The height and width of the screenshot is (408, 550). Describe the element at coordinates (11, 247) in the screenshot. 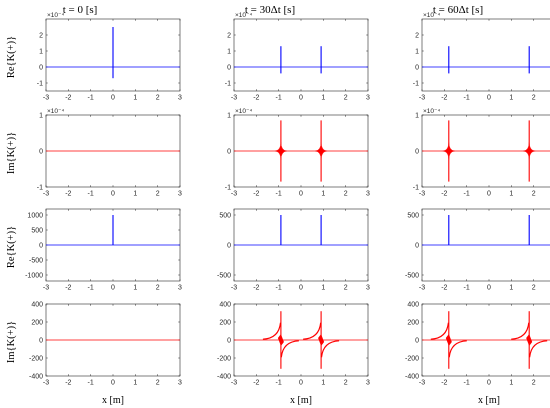

I see `row-ylabel-2: Re{K(+)}` at that location.